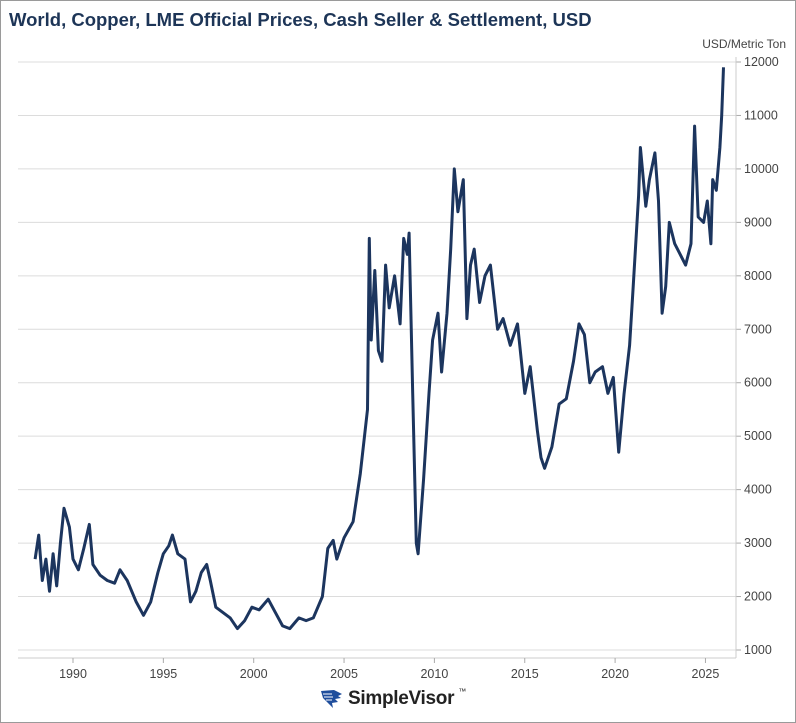  What do you see at coordinates (758, 276) in the screenshot?
I see `y-tick-label: 8000` at bounding box center [758, 276].